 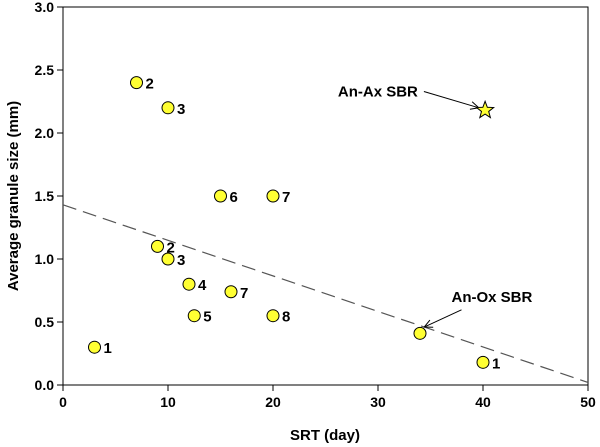 What do you see at coordinates (45, 70) in the screenshot?
I see `y-tick-label: 2.5` at bounding box center [45, 70].